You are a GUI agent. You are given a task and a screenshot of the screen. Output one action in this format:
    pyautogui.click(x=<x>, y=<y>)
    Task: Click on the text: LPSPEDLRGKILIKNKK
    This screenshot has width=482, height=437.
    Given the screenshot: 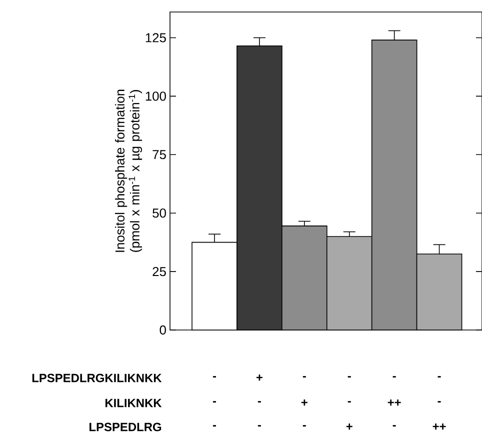 What is the action you would take?
    pyautogui.click(x=97, y=378)
    